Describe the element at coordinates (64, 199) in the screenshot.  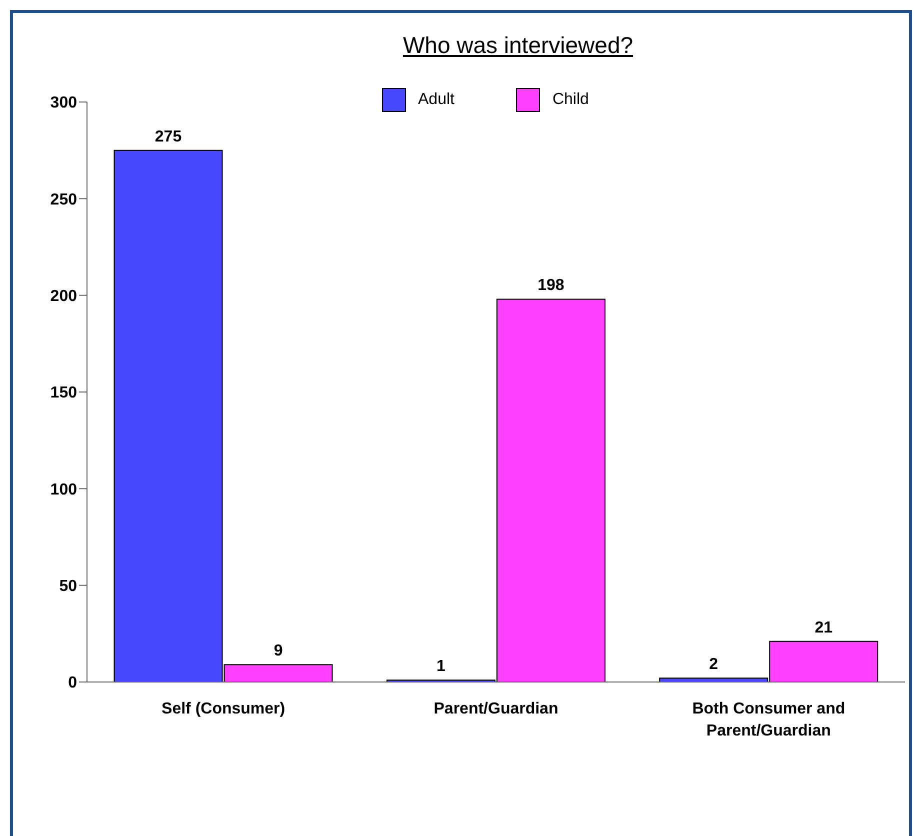
I see `y-tick-label: 250` at that location.